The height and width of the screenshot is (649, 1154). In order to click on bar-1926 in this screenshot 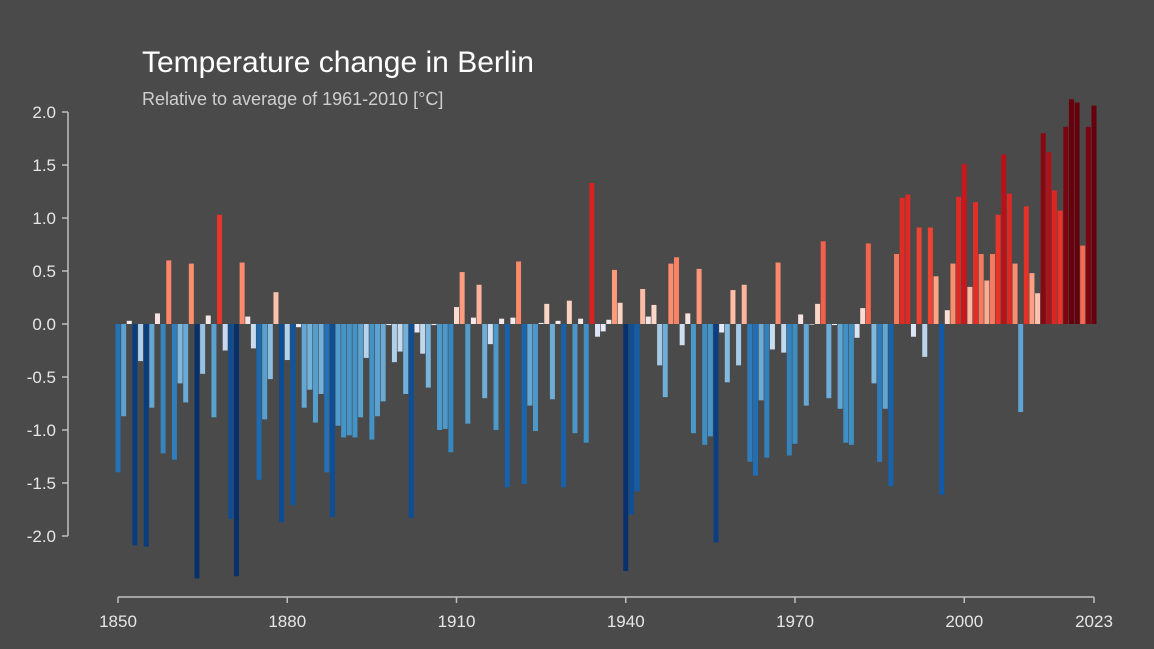, I will do `click(547, 313)`.